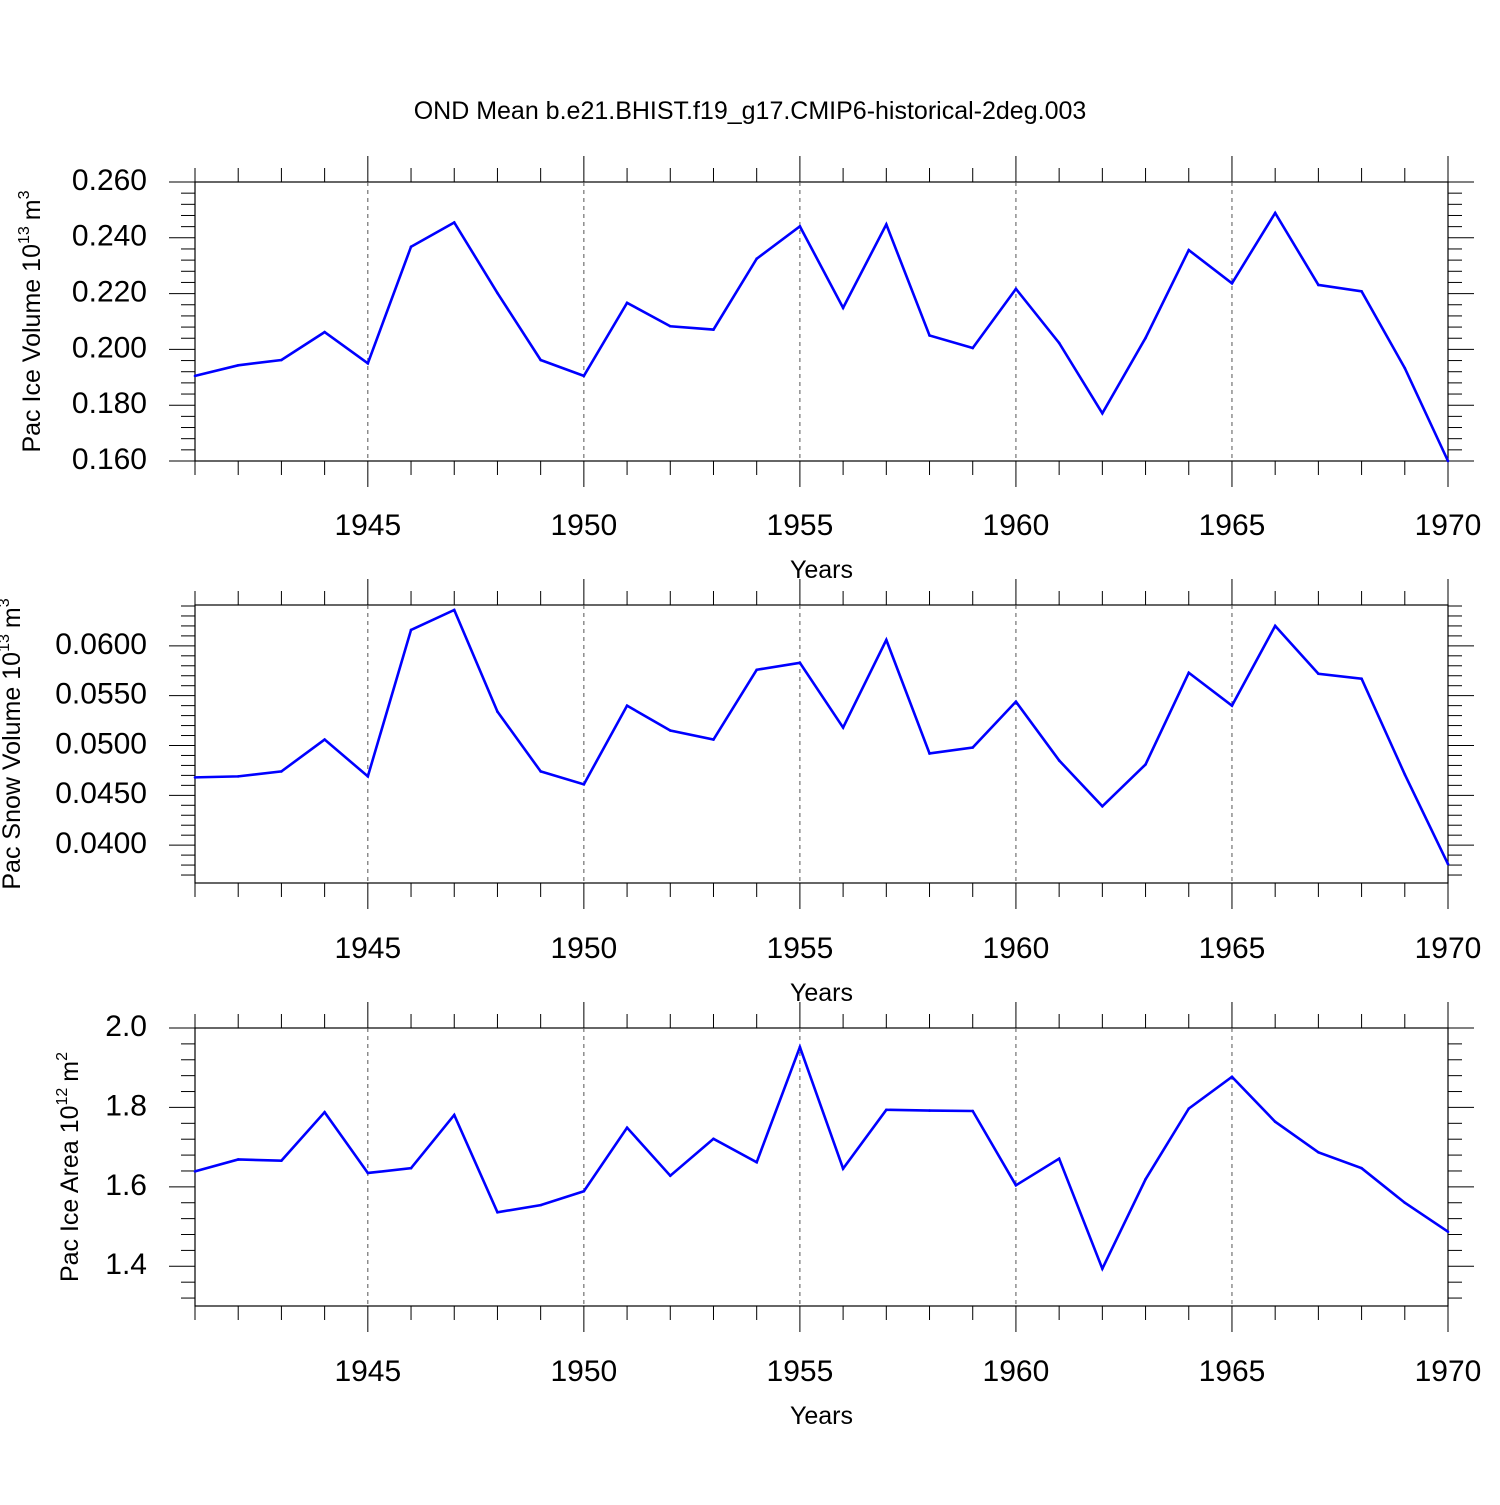 The width and height of the screenshot is (1500, 1505). Describe the element at coordinates (6, 643) in the screenshot. I see `y-axis-title-ylabel-unit-exp: 13` at that location.